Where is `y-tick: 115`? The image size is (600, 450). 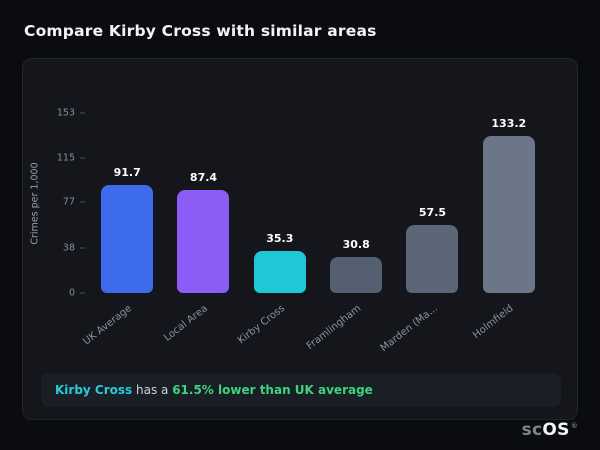 y-tick: 115 is located at coordinates (73, 157).